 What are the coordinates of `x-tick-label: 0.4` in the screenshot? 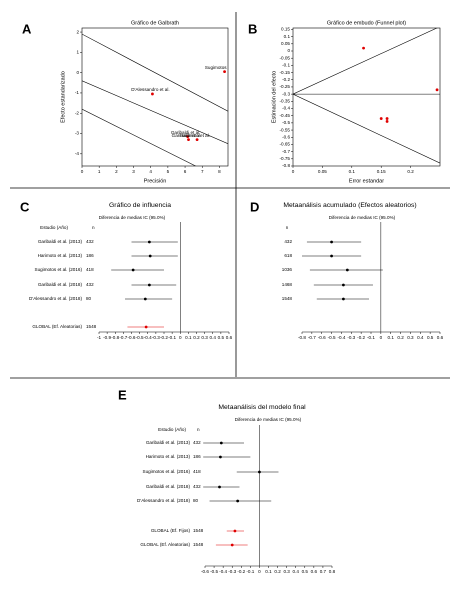 It's located at (296, 571).